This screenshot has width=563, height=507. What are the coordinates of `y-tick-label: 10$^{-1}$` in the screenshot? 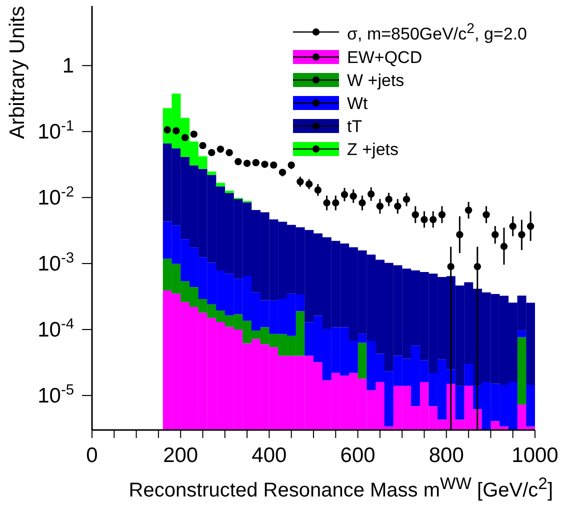 It's located at (56, 131).